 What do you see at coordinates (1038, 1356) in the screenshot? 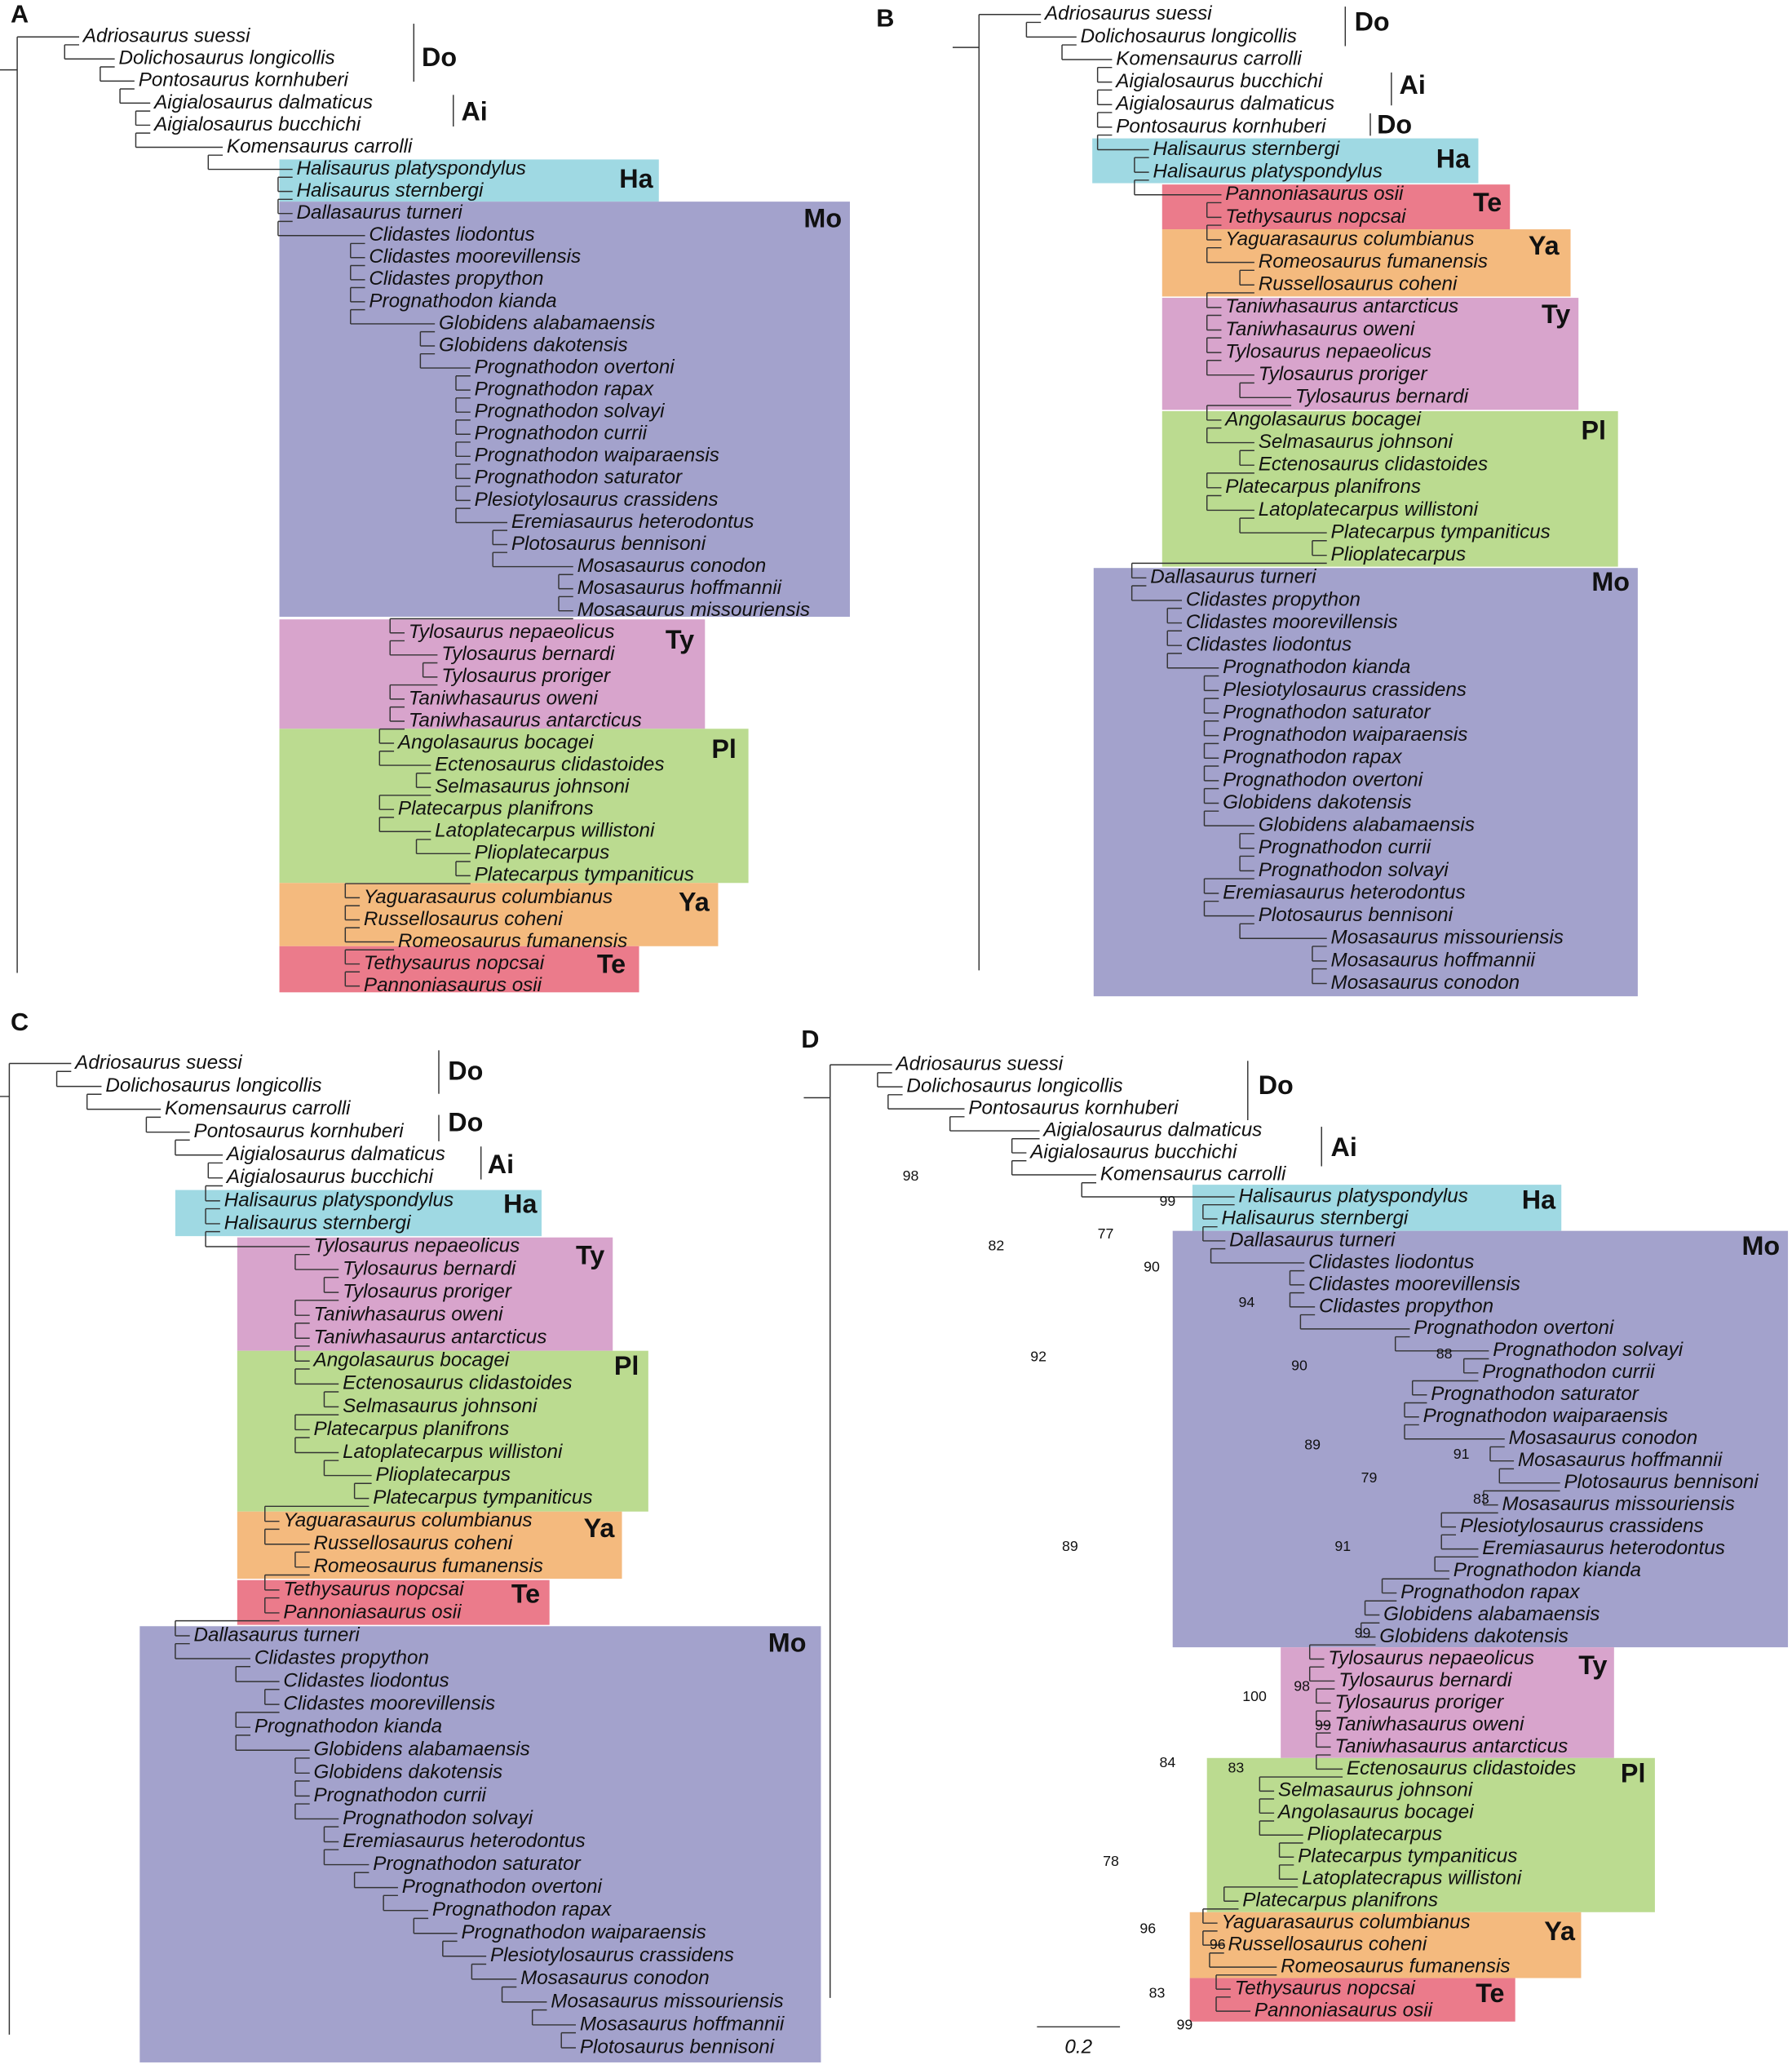
I see `support-value: 92` at bounding box center [1038, 1356].